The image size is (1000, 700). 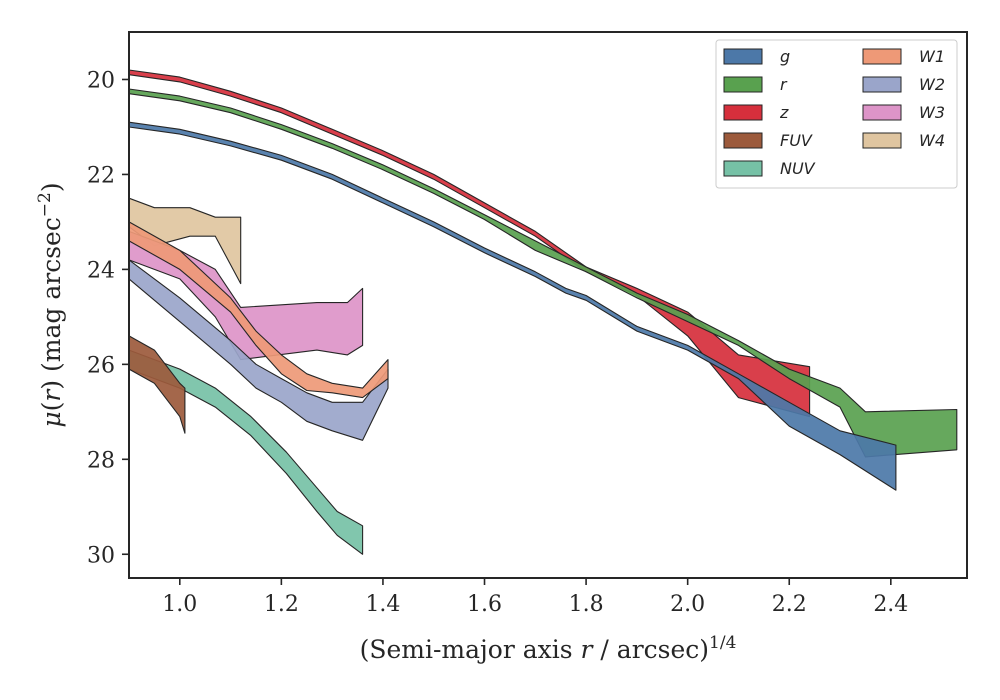 What do you see at coordinates (784, 112) in the screenshot?
I see `legend-label-z: z` at bounding box center [784, 112].